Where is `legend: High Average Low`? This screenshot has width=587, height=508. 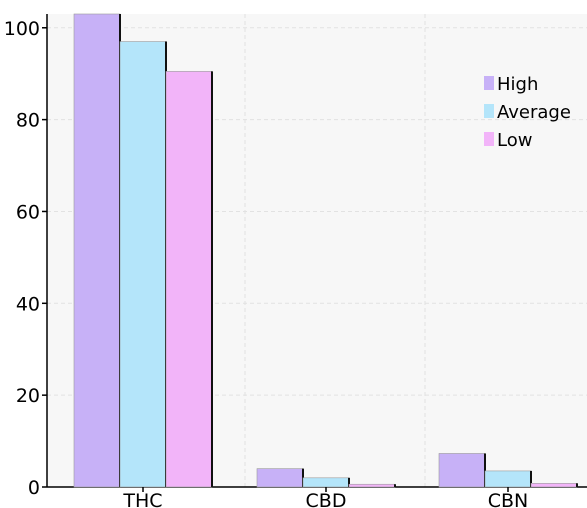
legend: High Average Low is located at coordinates (527, 112).